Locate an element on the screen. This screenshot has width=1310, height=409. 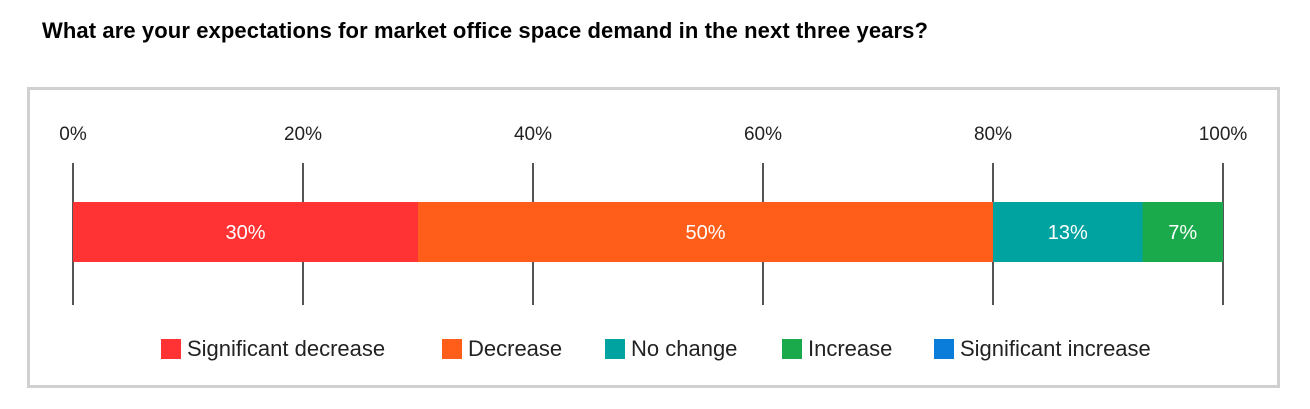
data-label: 13% is located at coordinates (1068, 233).